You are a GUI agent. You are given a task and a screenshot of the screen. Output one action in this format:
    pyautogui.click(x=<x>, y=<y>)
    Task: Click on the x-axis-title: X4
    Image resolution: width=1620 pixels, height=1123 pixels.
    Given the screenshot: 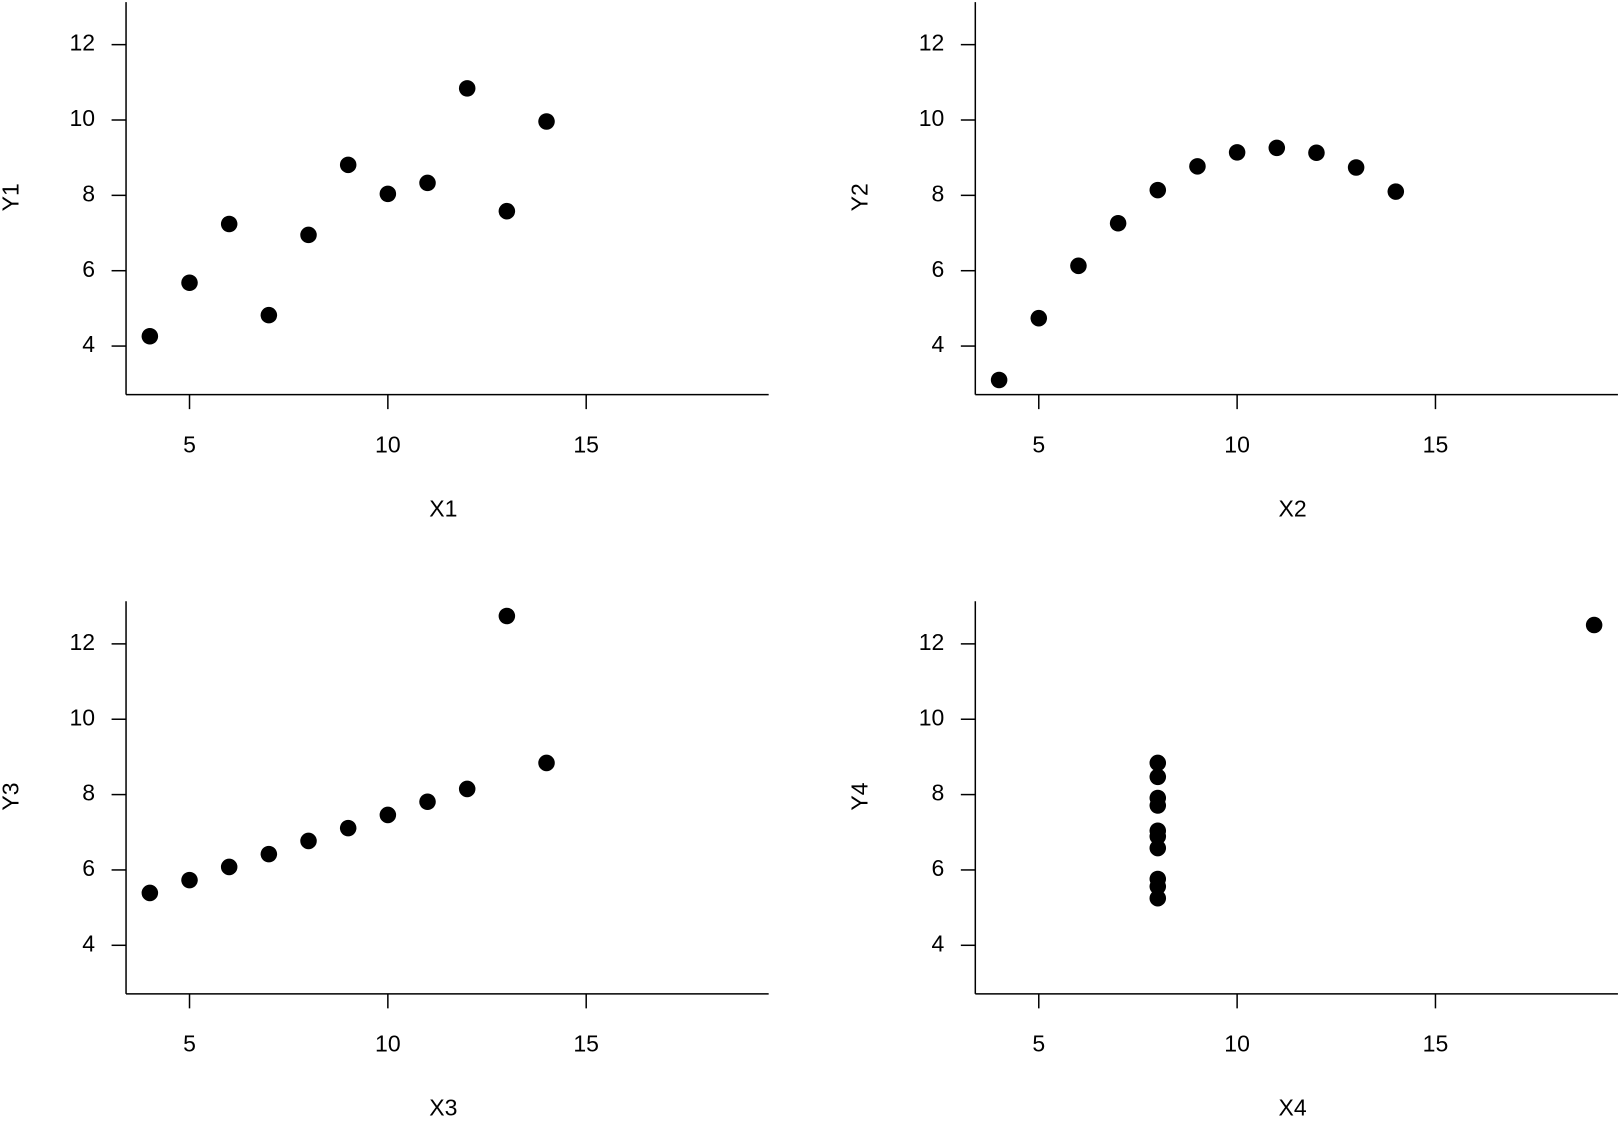 What is the action you would take?
    pyautogui.click(x=1293, y=1108)
    